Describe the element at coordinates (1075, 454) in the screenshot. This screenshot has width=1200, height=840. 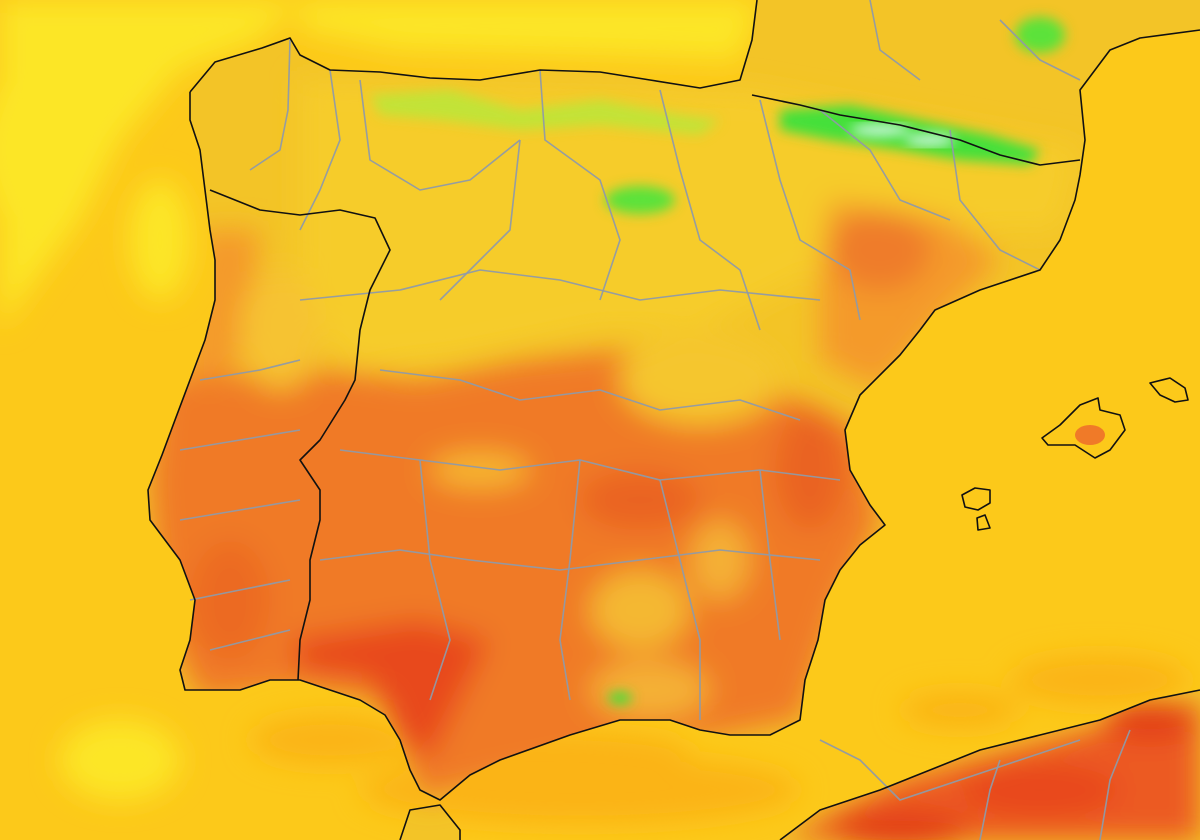
I see `balearic-islands` at that location.